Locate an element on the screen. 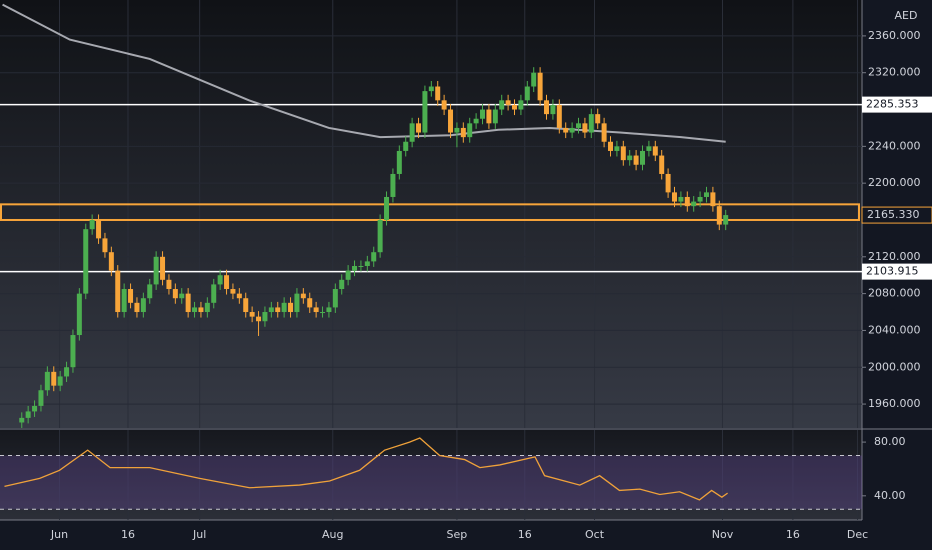 This screenshot has height=550, width=932. y-tick-label: 2000.000 is located at coordinates (894, 366).